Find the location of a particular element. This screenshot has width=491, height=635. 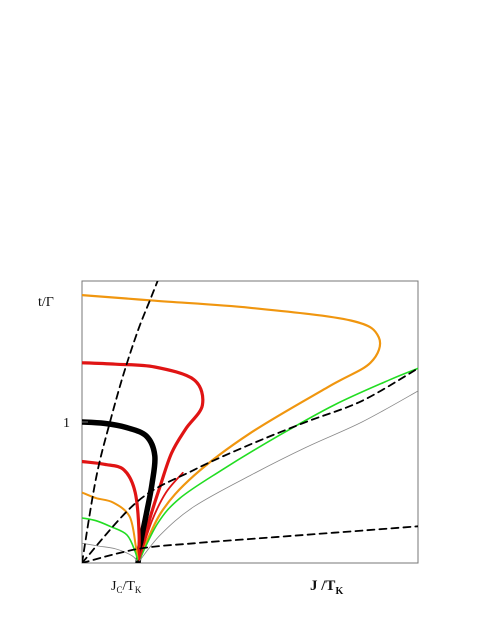

x-axis-label: J /TK is located at coordinates (326, 587).